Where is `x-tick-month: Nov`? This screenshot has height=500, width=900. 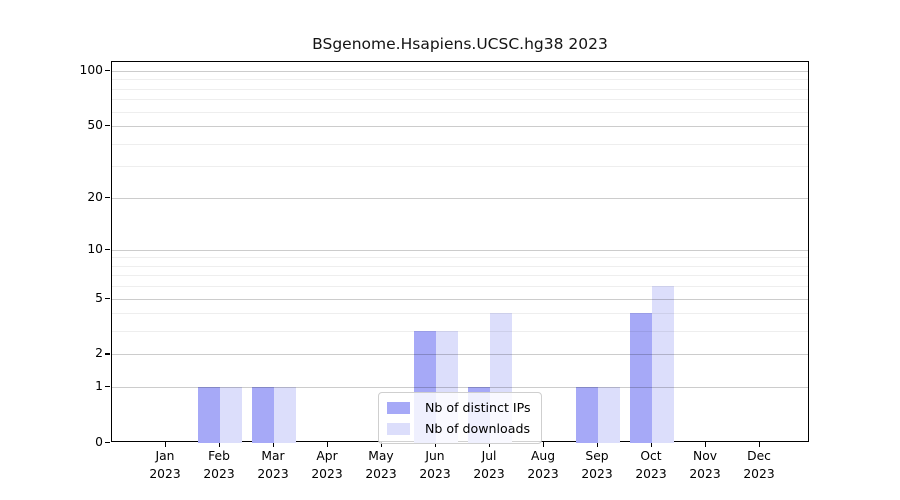 x-tick-month: Nov is located at coordinates (705, 456).